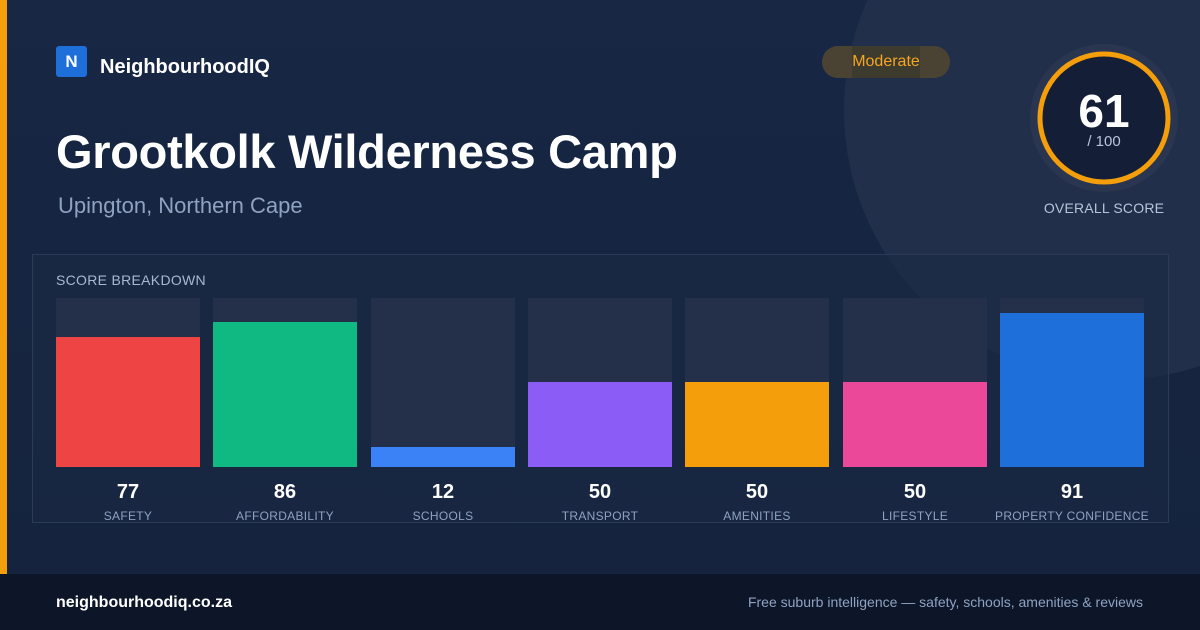  I want to click on page-title: Grootkolk Wilderness Camp, so click(367, 151).